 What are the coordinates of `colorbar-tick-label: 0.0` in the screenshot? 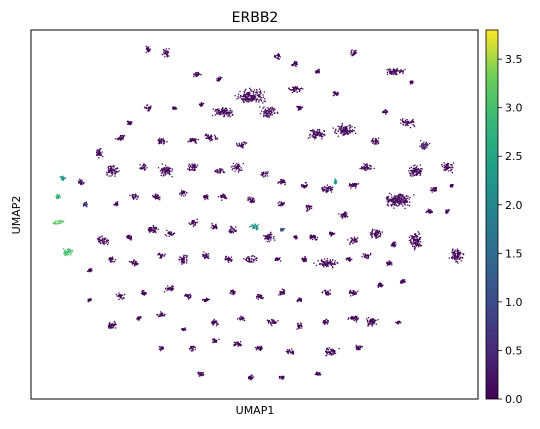 It's located at (514, 399).